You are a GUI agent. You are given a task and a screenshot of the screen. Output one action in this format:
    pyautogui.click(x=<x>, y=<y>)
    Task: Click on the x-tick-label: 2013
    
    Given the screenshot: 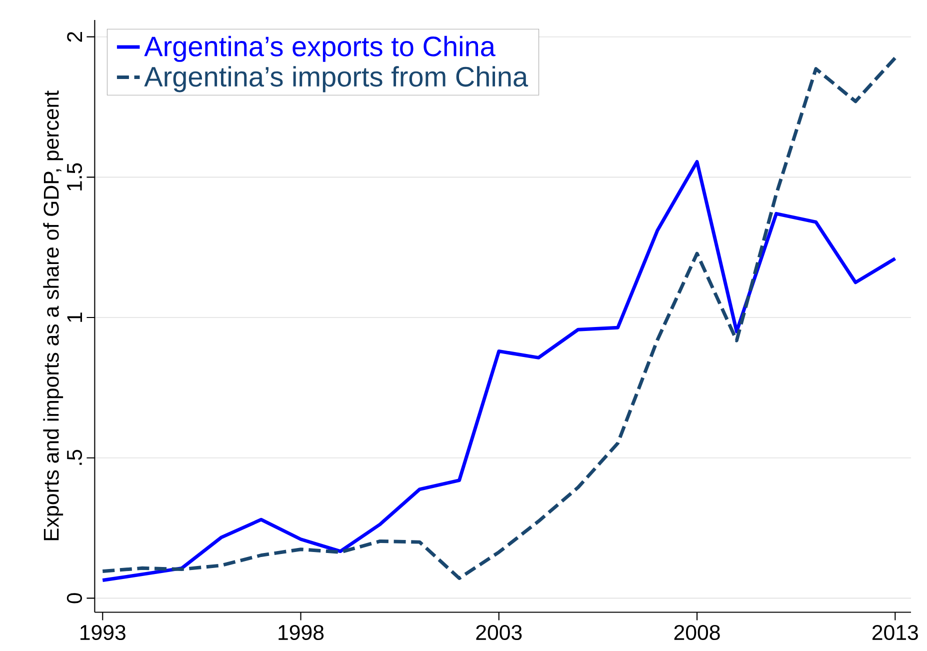 What is the action you would take?
    pyautogui.click(x=895, y=632)
    